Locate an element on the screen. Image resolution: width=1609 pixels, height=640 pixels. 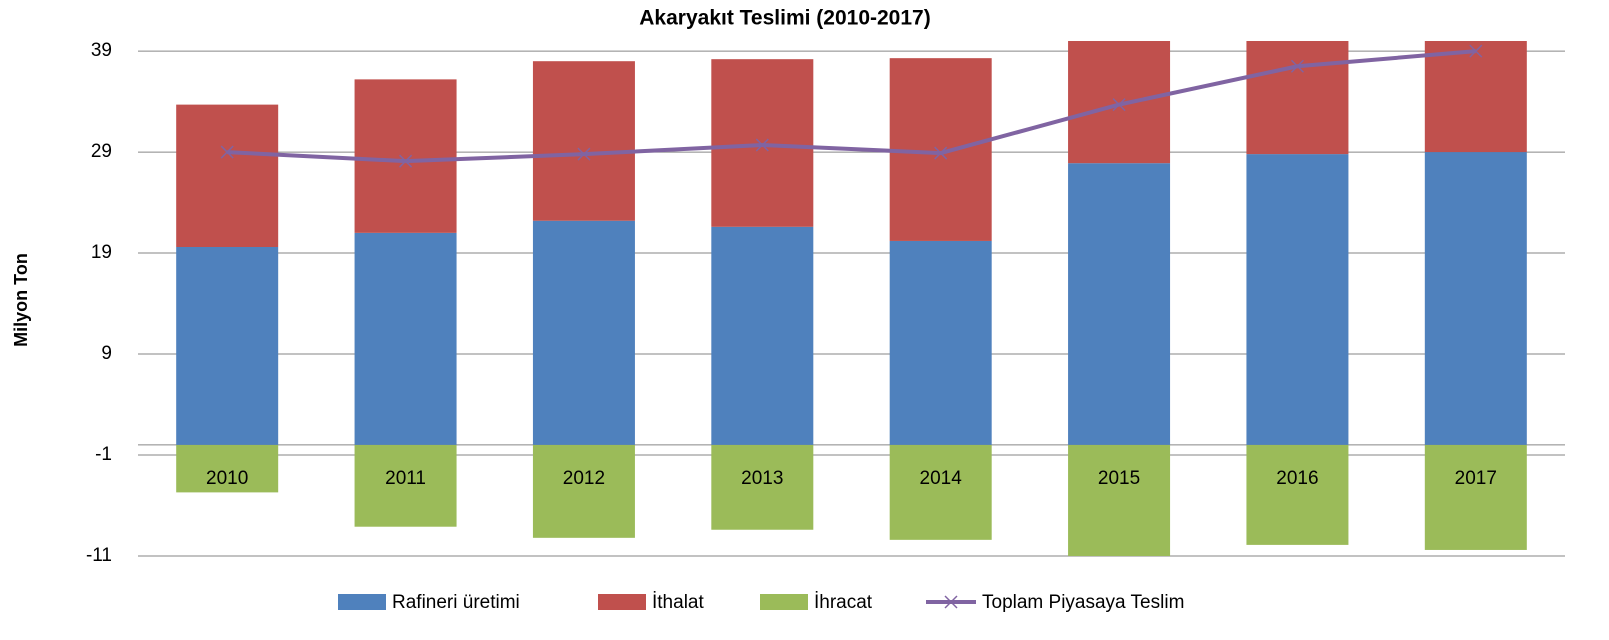
x-tick-label: 2016 is located at coordinates (1297, 478).